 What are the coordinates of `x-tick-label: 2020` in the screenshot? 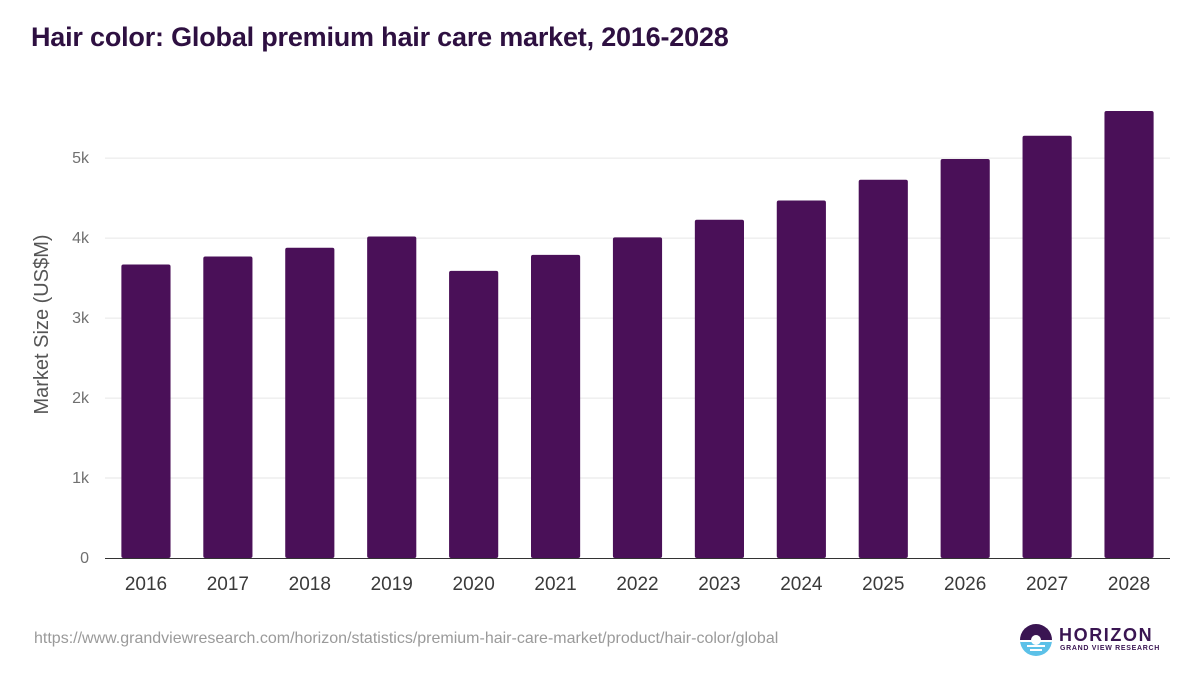 It's located at (474, 584).